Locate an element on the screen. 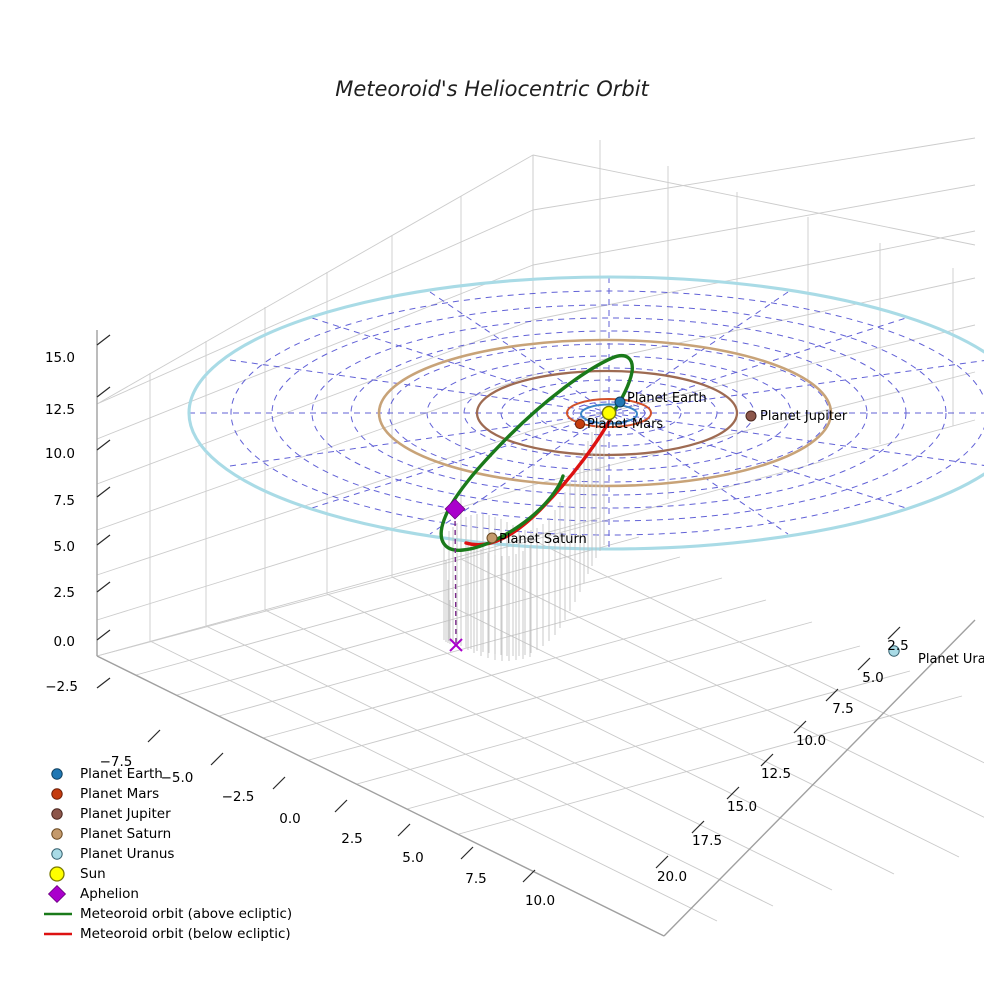 The image size is (984, 984). y-tick: 5.0 is located at coordinates (872, 678).